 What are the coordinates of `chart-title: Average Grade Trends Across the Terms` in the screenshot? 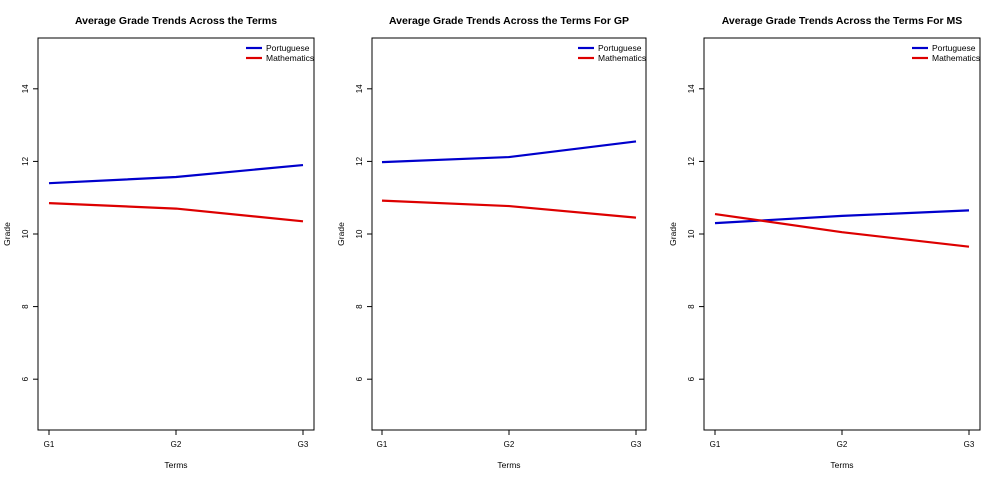 It's located at (176, 21).